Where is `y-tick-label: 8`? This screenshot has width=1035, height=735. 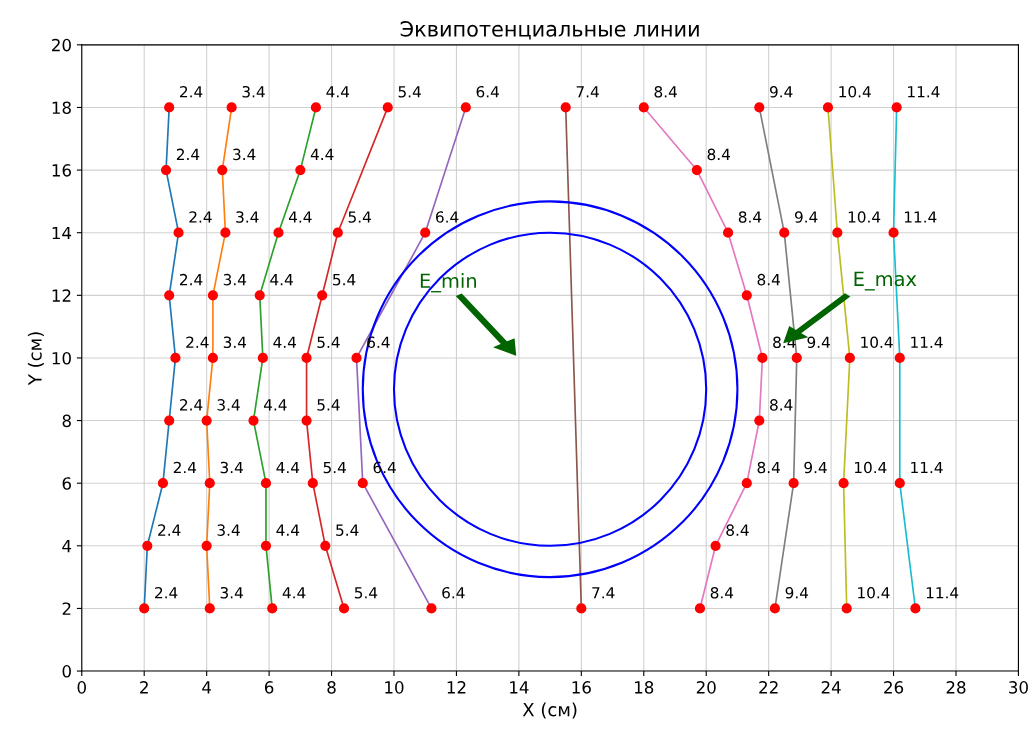 y-tick-label: 8 is located at coordinates (66, 421).